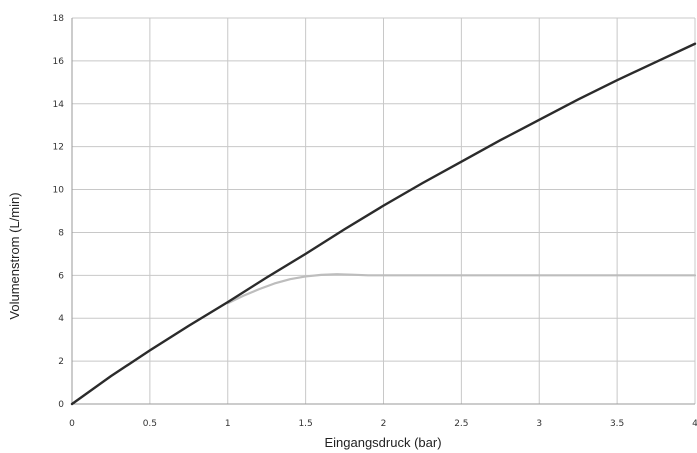  Describe the element at coordinates (61, 233) in the screenshot. I see `y-tick-label: 8` at that location.